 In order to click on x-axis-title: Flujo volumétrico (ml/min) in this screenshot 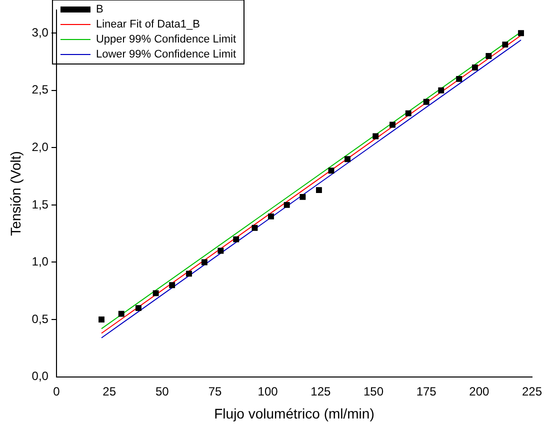, I will do `click(294, 413)`.